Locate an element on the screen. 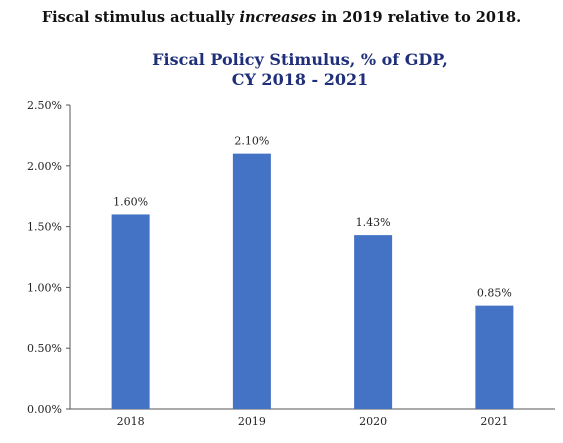 The image size is (563, 443). chart-title-line1: Fiscal Policy Stimulus, % of GDP, is located at coordinates (300, 59).